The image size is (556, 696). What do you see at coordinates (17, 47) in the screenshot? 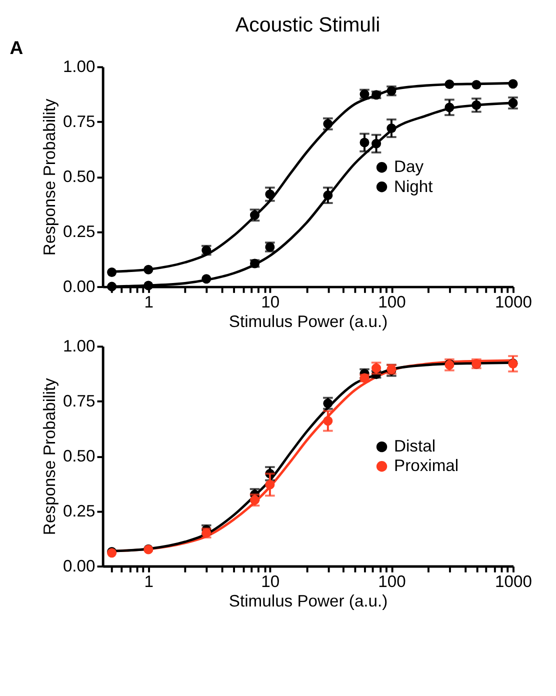
I see `text: A` at bounding box center [17, 47].